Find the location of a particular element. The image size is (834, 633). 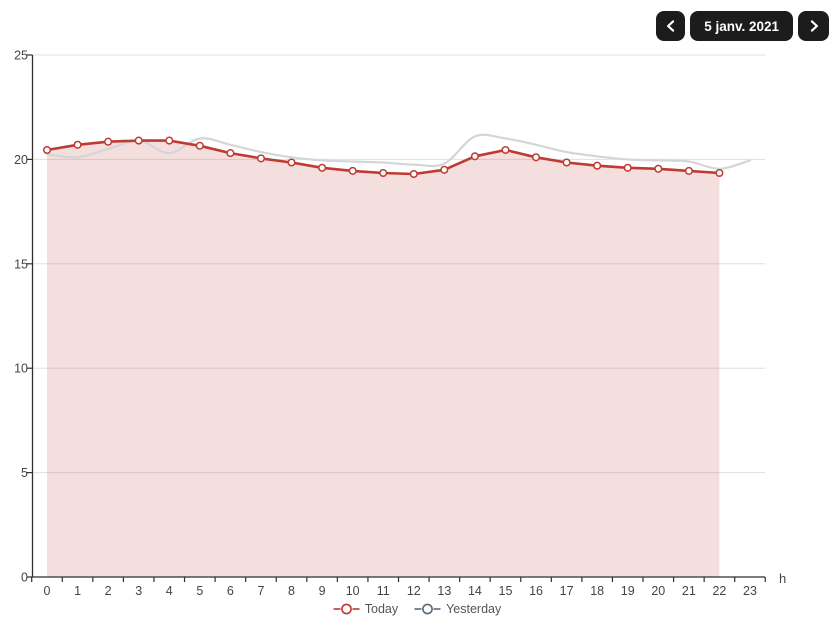

legend-item-yesterday: Yesterday is located at coordinates (457, 609).